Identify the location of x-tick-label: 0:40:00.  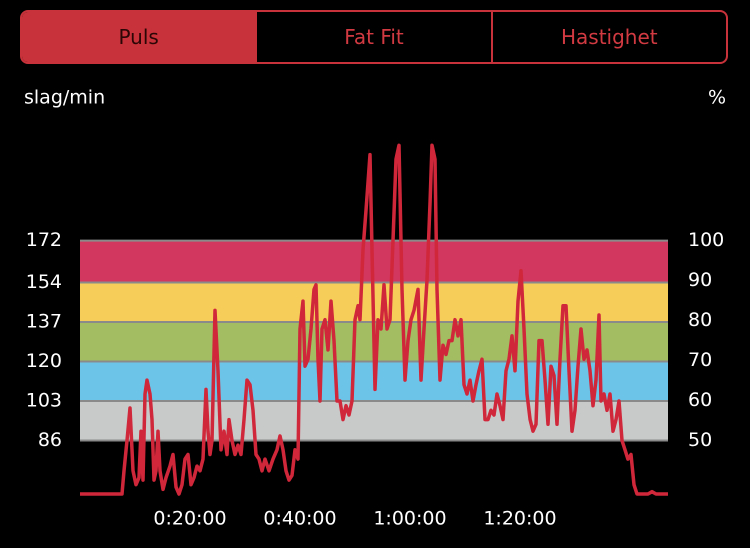
(299, 519).